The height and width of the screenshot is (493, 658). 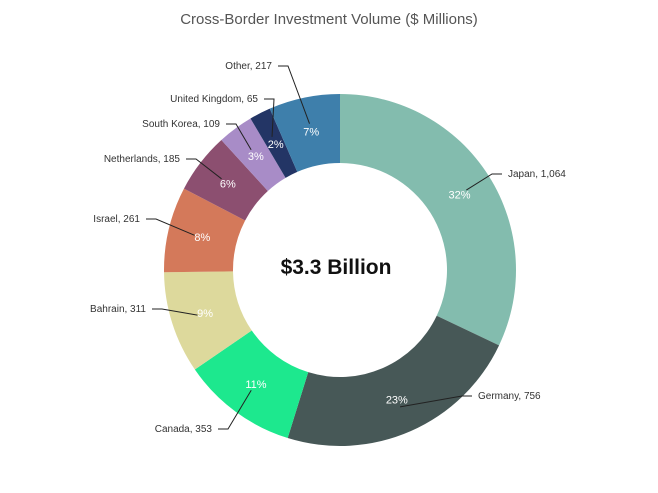 I want to click on pct-label-canada: 11%, so click(x=255, y=385).